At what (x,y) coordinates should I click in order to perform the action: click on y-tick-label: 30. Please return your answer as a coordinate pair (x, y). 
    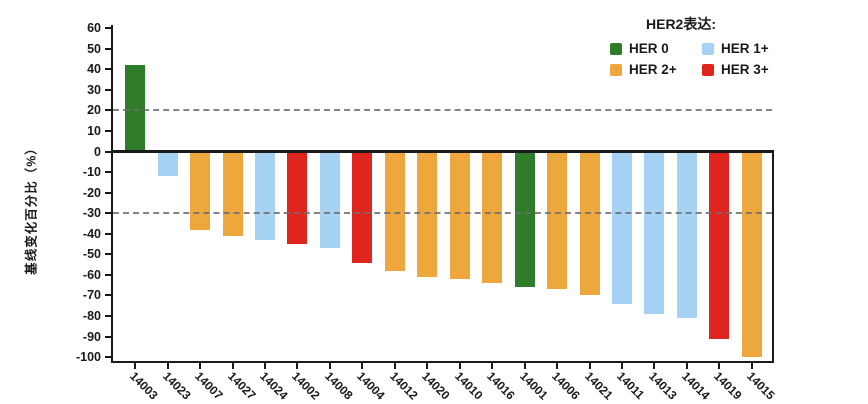
    Looking at the image, I should click on (94, 89).